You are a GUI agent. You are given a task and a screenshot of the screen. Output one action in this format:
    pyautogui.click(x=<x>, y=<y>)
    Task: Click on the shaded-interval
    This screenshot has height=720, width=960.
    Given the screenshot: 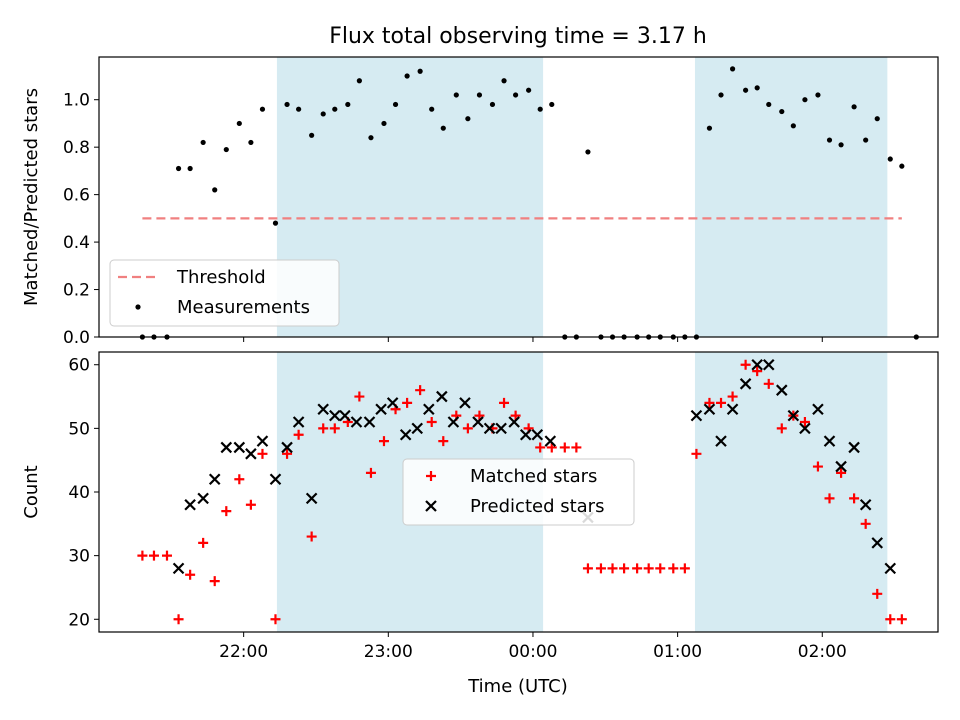 What is the action you would take?
    pyautogui.click(x=791, y=197)
    